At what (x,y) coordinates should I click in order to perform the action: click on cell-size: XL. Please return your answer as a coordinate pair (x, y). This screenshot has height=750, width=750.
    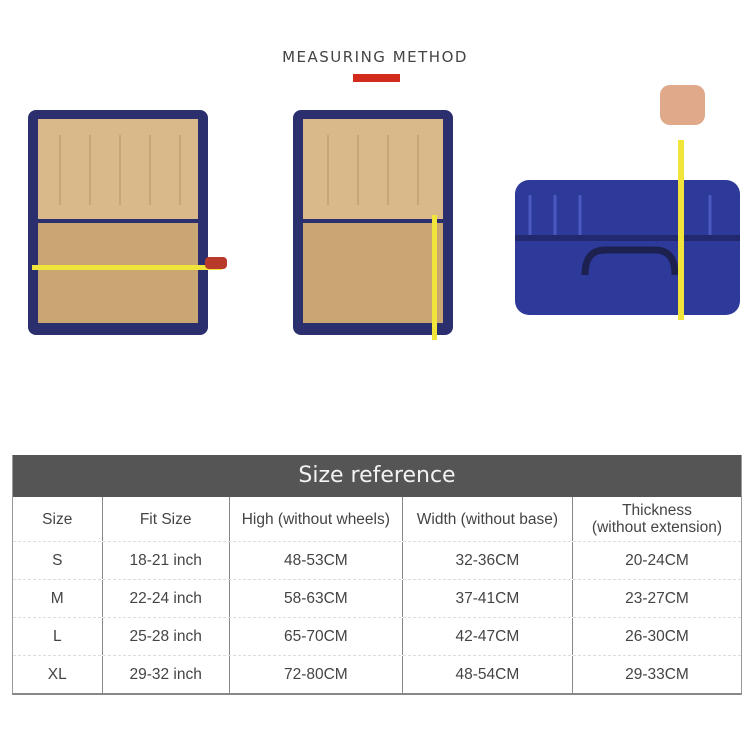
    Looking at the image, I should click on (57, 674).